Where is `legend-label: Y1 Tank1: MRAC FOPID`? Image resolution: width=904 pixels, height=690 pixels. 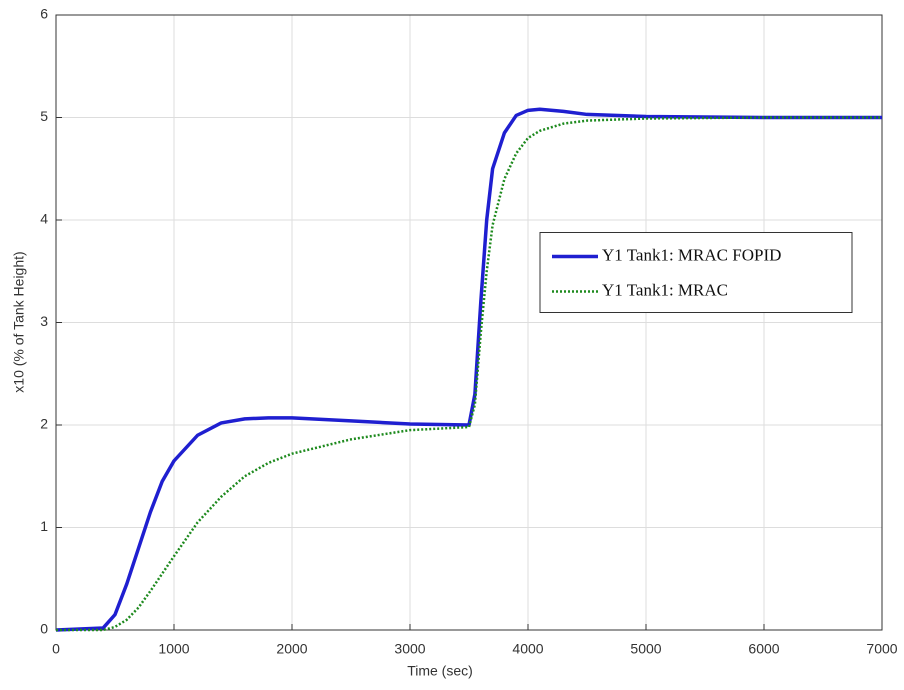 legend-label: Y1 Tank1: MRAC FOPID is located at coordinates (691, 254).